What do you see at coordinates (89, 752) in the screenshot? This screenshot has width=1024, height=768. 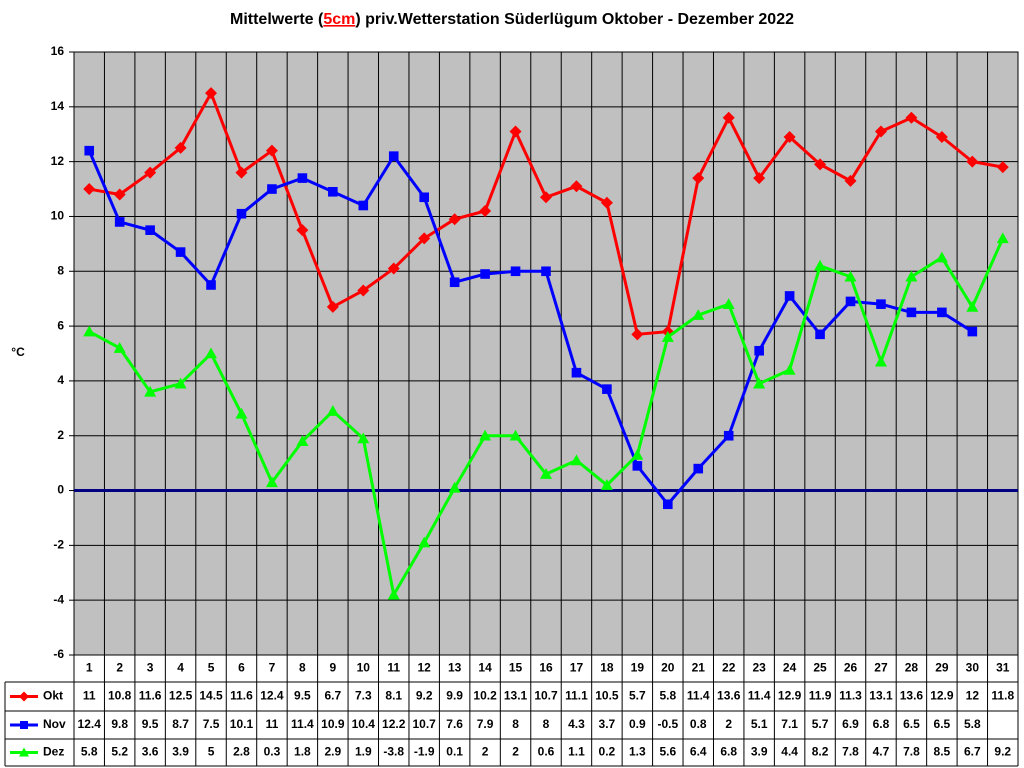 I see `table-value: 5.8` at bounding box center [89, 752].